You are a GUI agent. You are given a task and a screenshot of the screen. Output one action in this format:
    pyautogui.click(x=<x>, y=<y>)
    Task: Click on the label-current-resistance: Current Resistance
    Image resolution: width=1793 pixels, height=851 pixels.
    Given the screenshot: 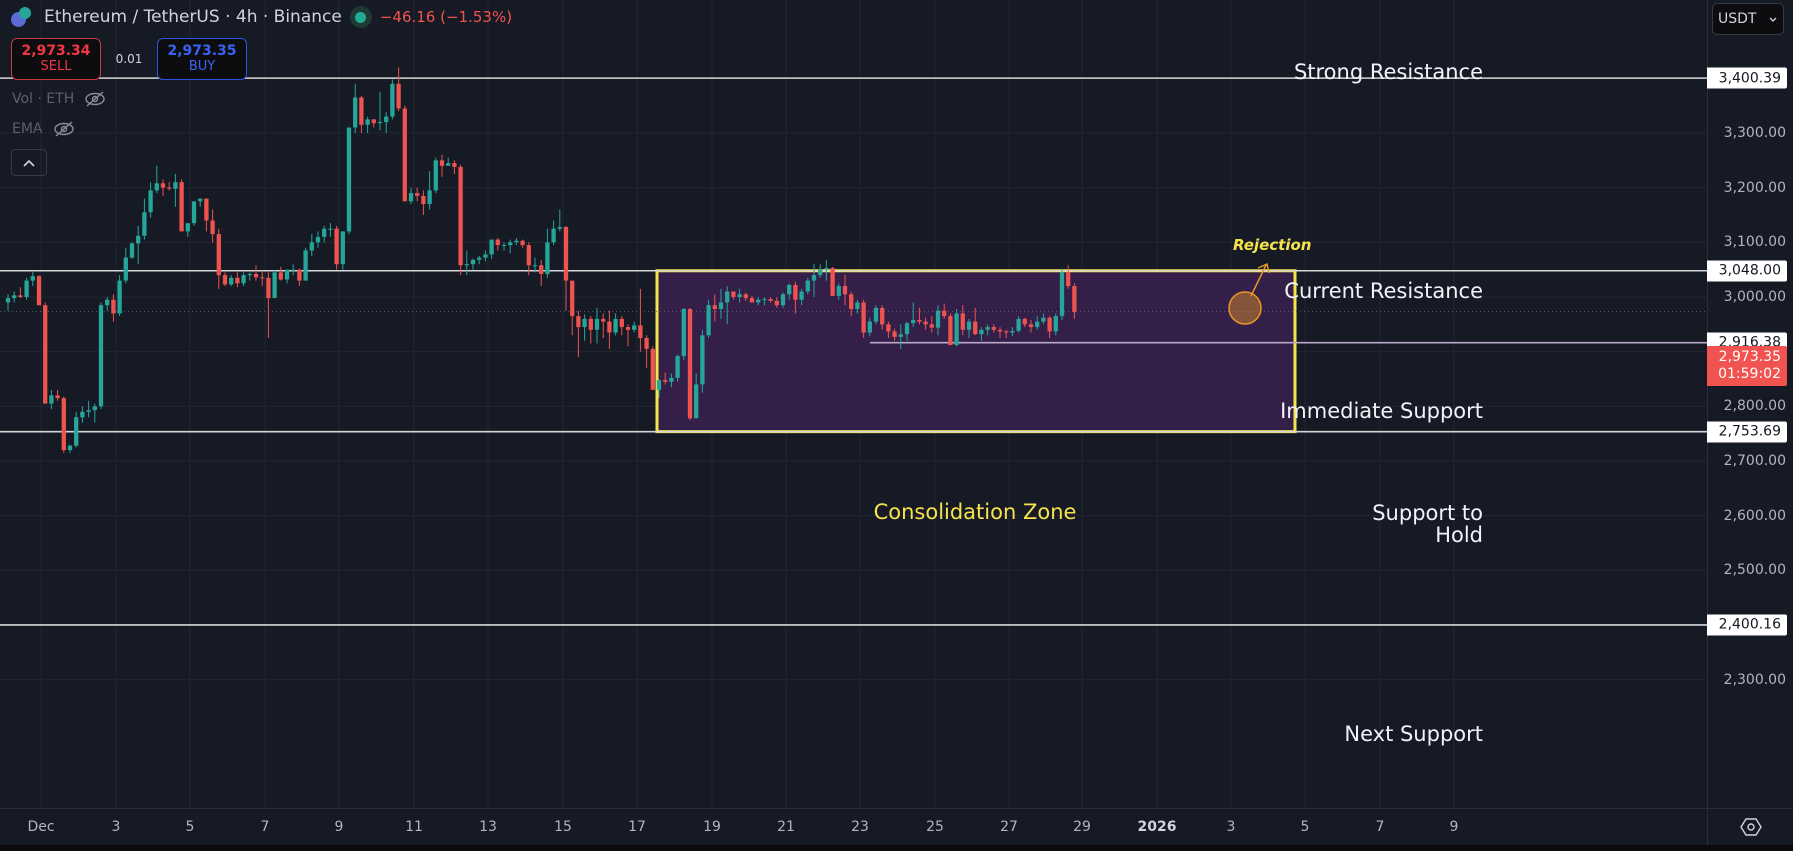 What is the action you would take?
    pyautogui.click(x=1383, y=291)
    